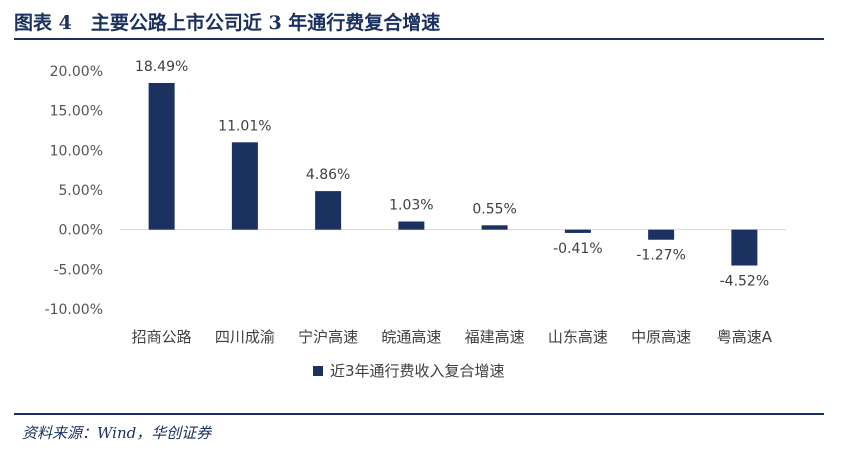 This screenshot has width=843, height=455. What do you see at coordinates (76, 112) in the screenshot?
I see `y-tick-label: 15.00%` at bounding box center [76, 112].